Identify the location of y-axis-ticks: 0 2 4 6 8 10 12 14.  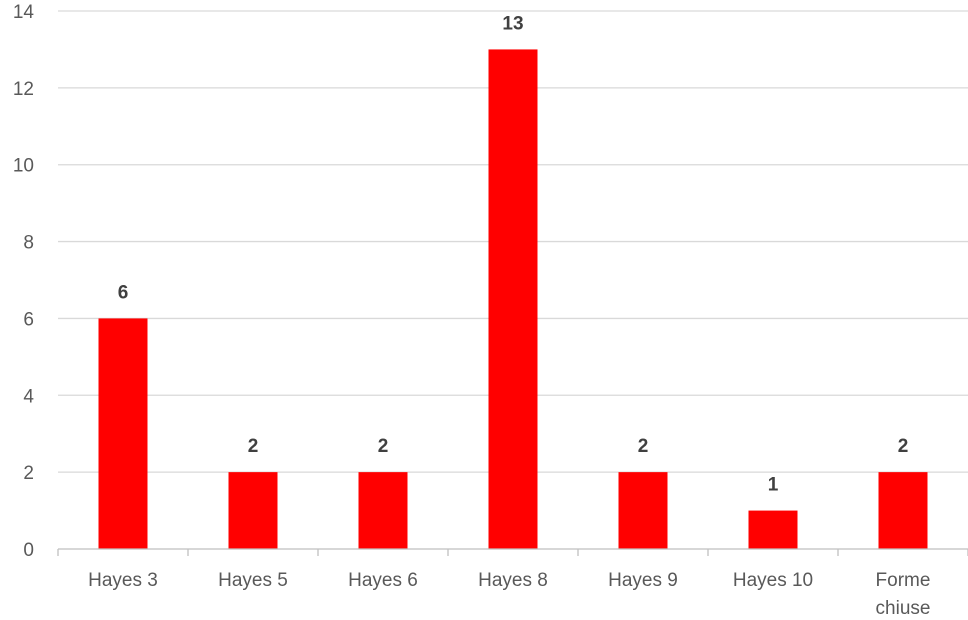
(24, 281).